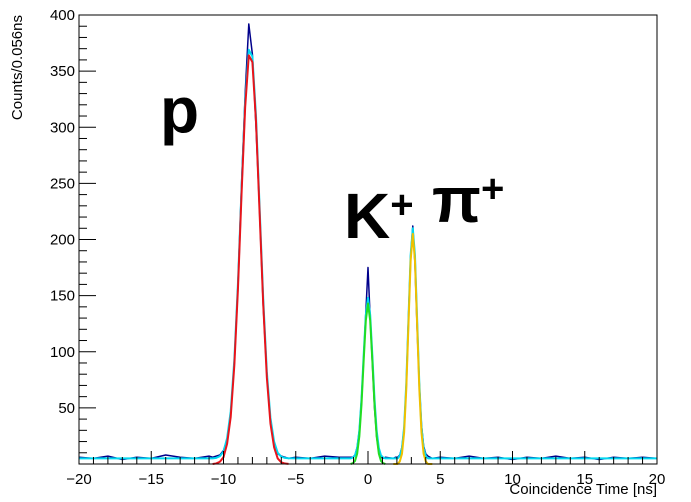  I want to click on annotation: π+, so click(468, 200).